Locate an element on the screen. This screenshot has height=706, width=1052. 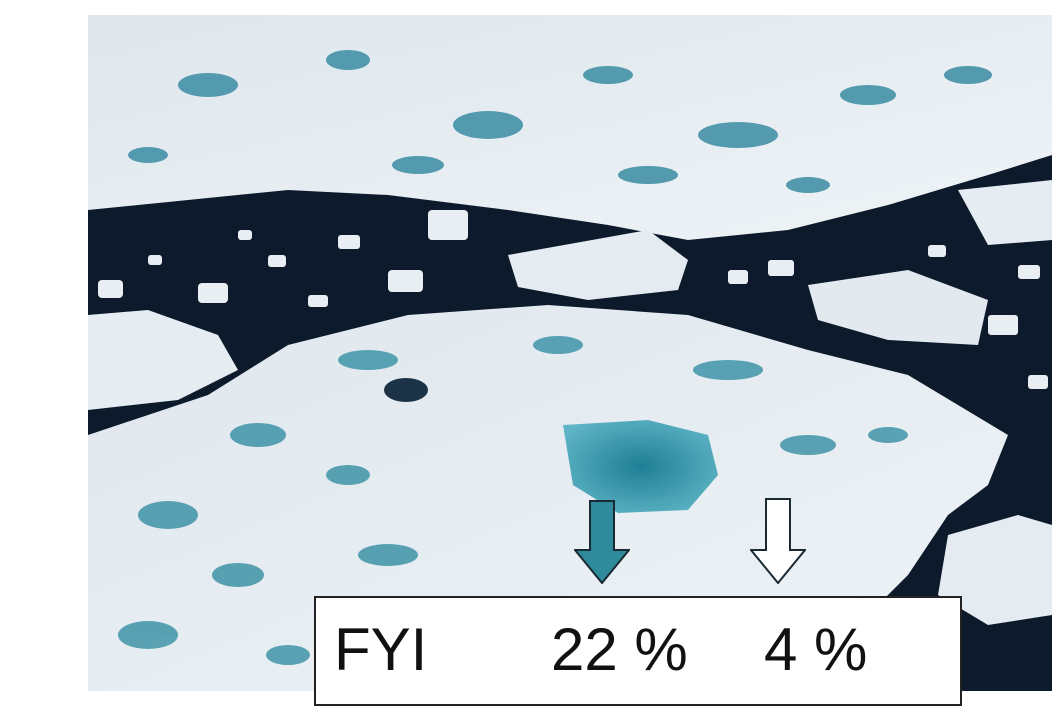
teal-down-arrow-icon is located at coordinates (602, 542).